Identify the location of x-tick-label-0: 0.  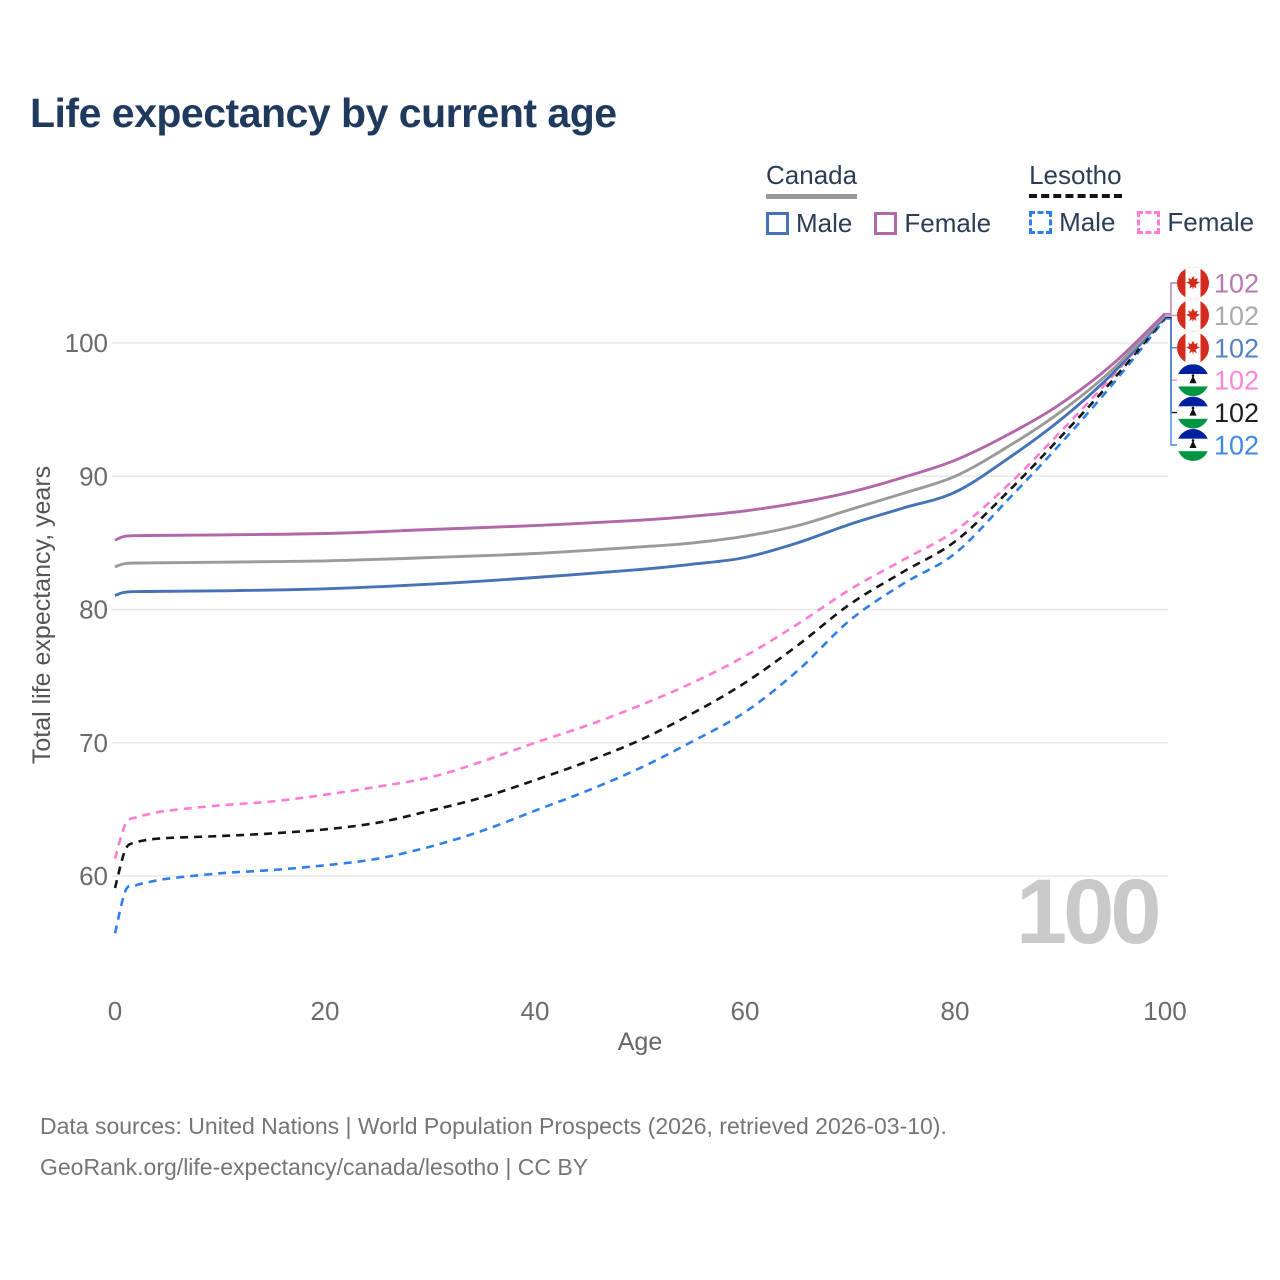
(115, 1011).